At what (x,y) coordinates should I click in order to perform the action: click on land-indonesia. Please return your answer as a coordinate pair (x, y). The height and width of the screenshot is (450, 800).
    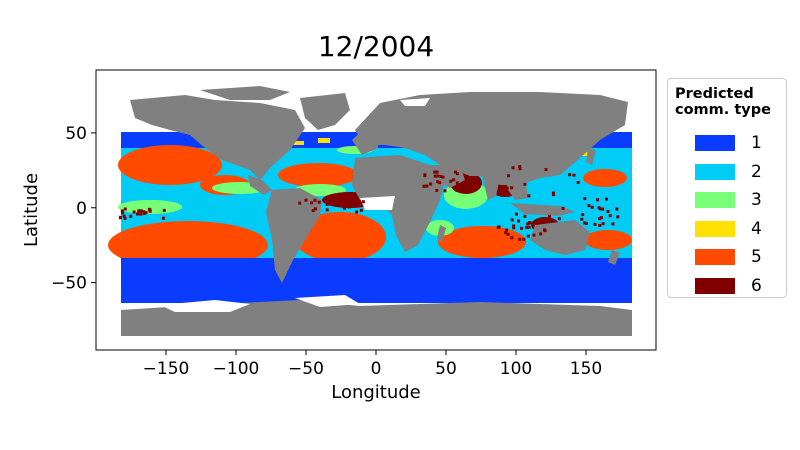
    Looking at the image, I should click on (542, 209).